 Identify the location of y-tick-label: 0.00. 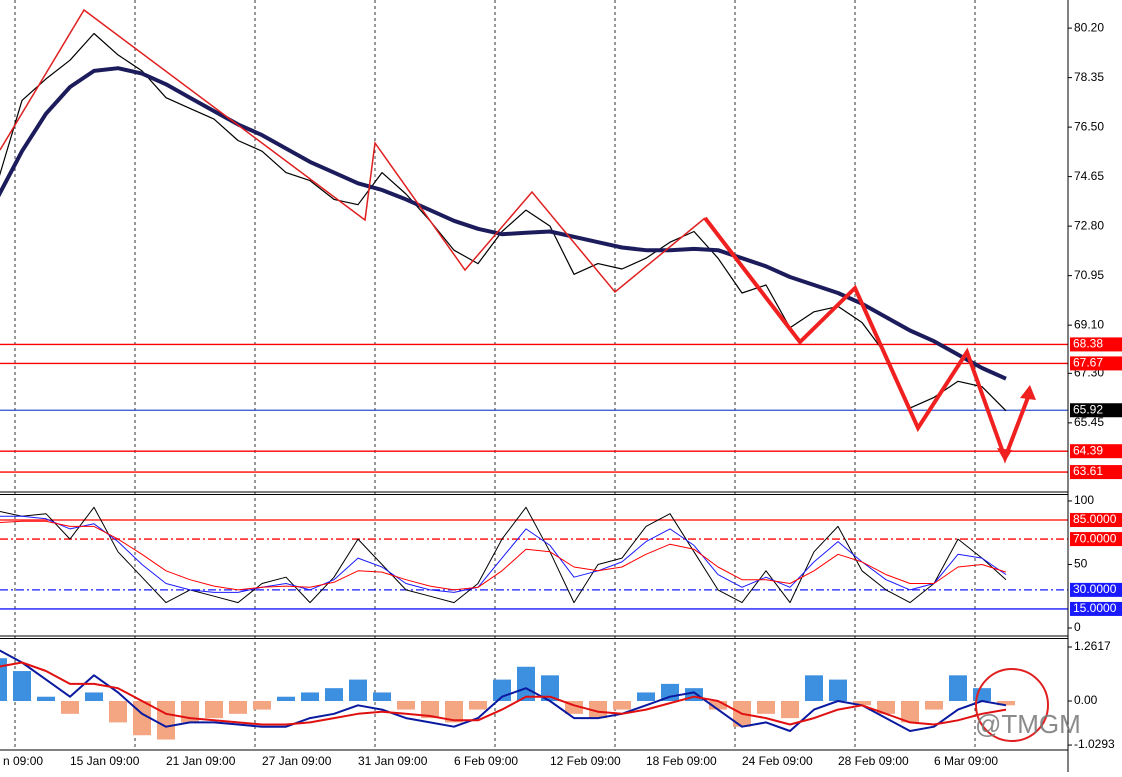
(1086, 700).